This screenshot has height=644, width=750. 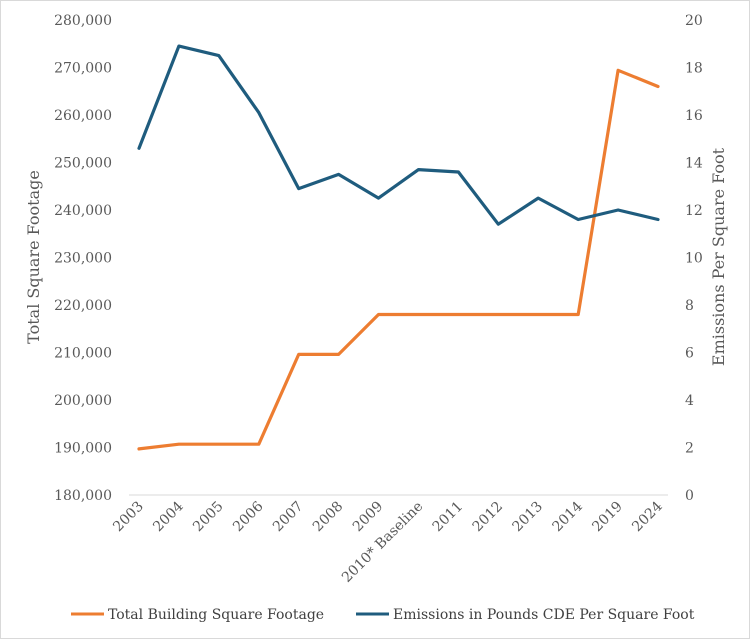 I want to click on x-axis-tick-label: 2003, so click(x=128, y=517).